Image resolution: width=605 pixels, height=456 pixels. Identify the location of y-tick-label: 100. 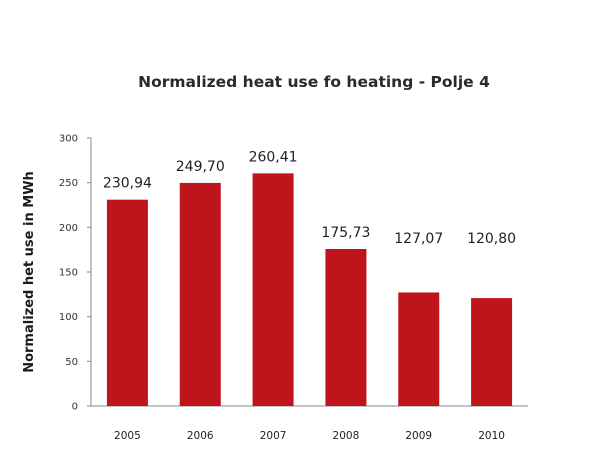
(68, 317).